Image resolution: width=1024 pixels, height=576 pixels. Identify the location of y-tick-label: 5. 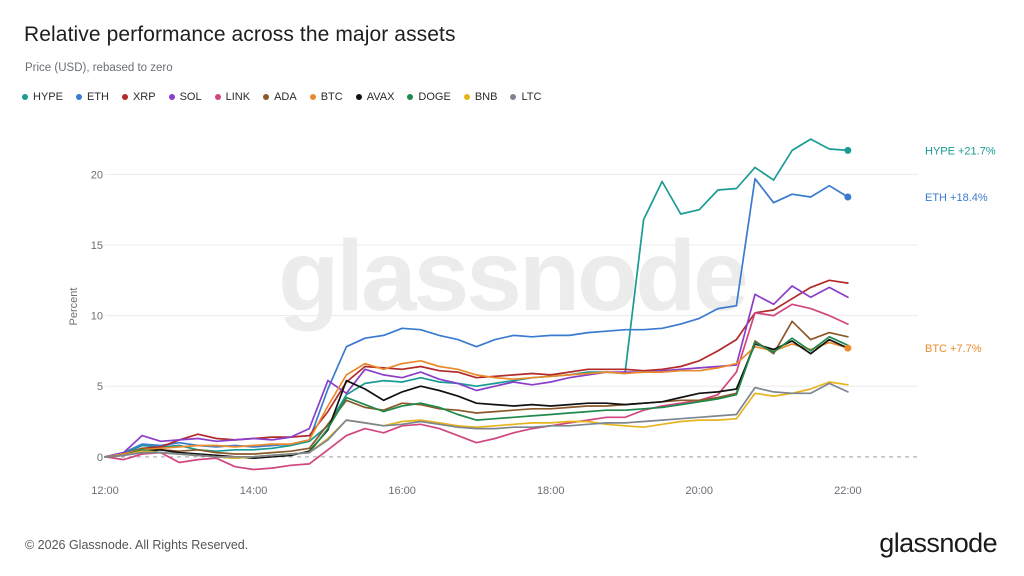
(100, 387).